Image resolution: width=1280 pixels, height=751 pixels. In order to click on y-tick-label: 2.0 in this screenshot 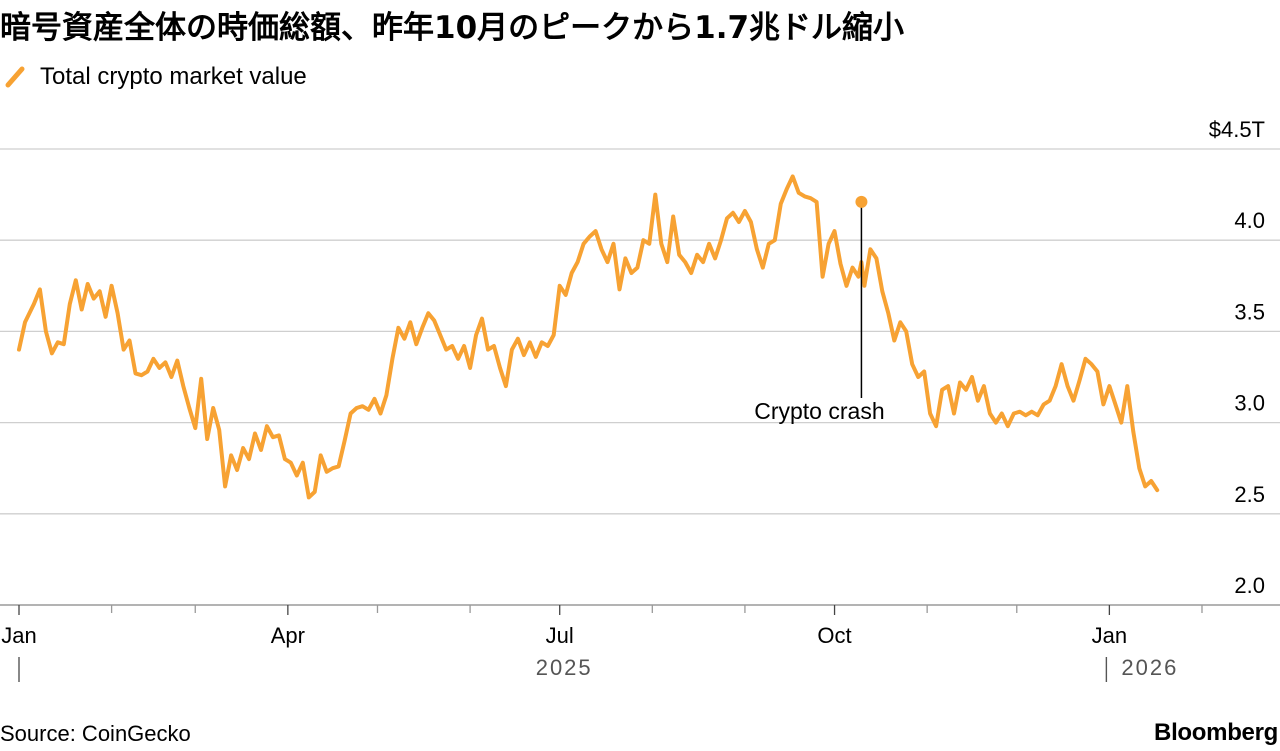, I will do `click(1249, 585)`.